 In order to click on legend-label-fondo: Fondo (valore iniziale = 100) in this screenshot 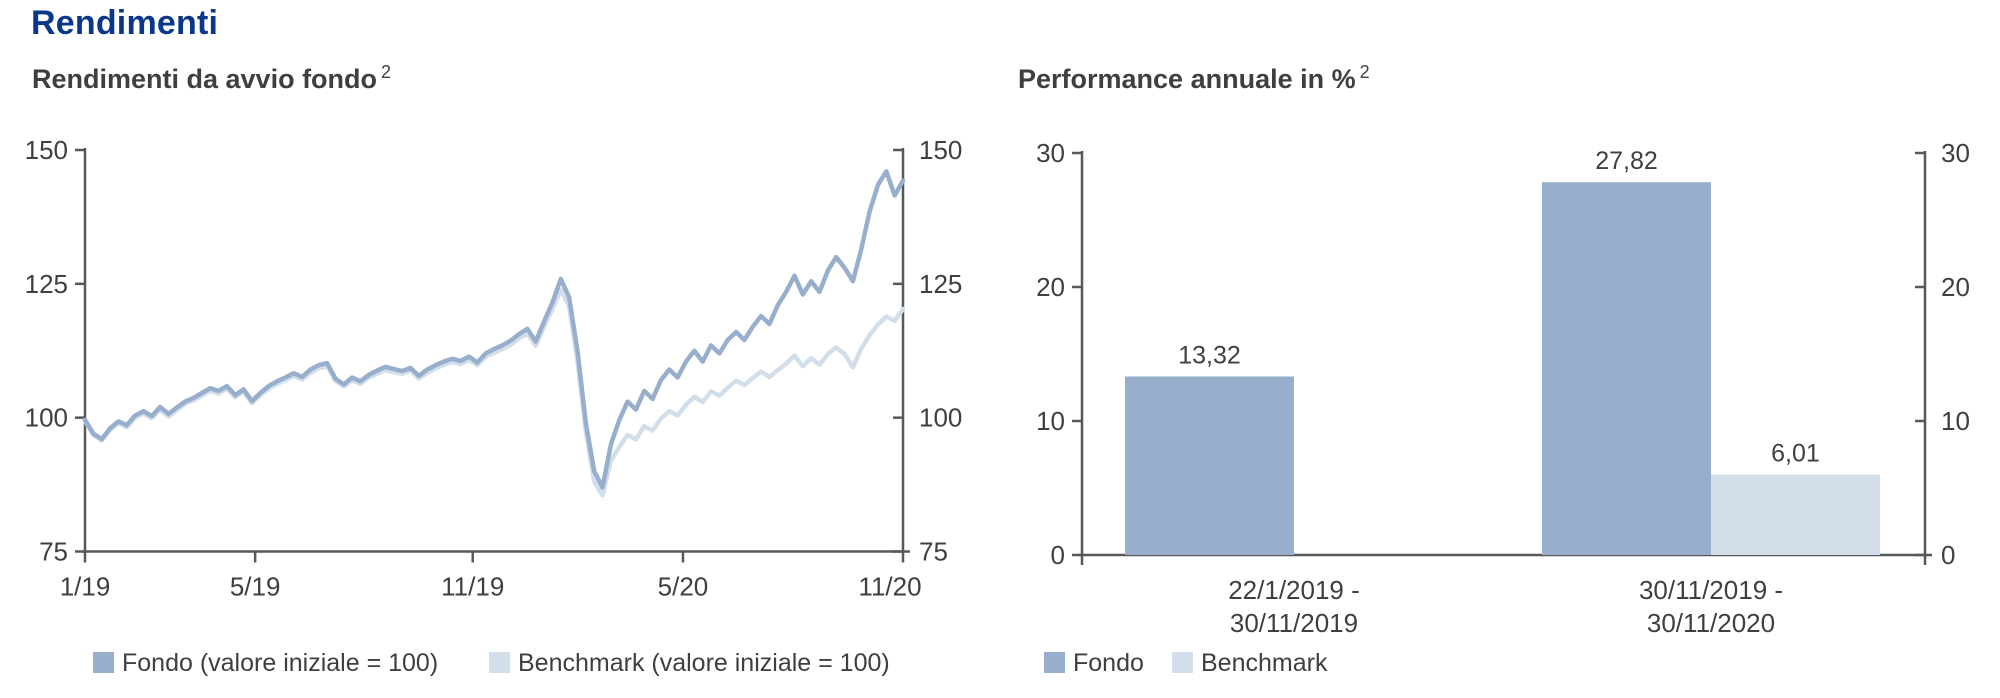, I will do `click(280, 663)`.